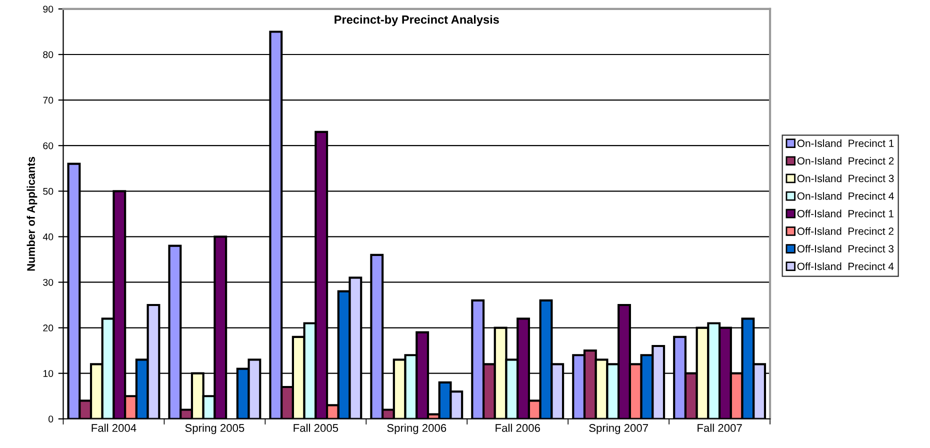 This screenshot has width=930, height=448. Describe the element at coordinates (48, 54) in the screenshot. I see `y-tick-label: 80` at that location.